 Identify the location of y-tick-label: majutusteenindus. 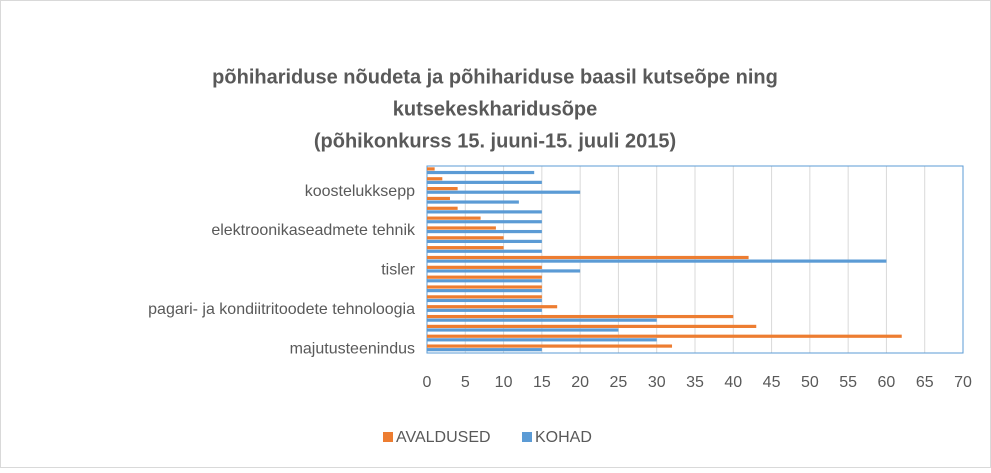
(352, 348).